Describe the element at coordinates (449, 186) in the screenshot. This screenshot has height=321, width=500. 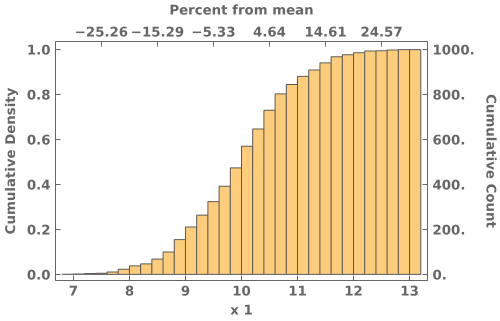
I see `y2-tick-label: 400.` at that location.